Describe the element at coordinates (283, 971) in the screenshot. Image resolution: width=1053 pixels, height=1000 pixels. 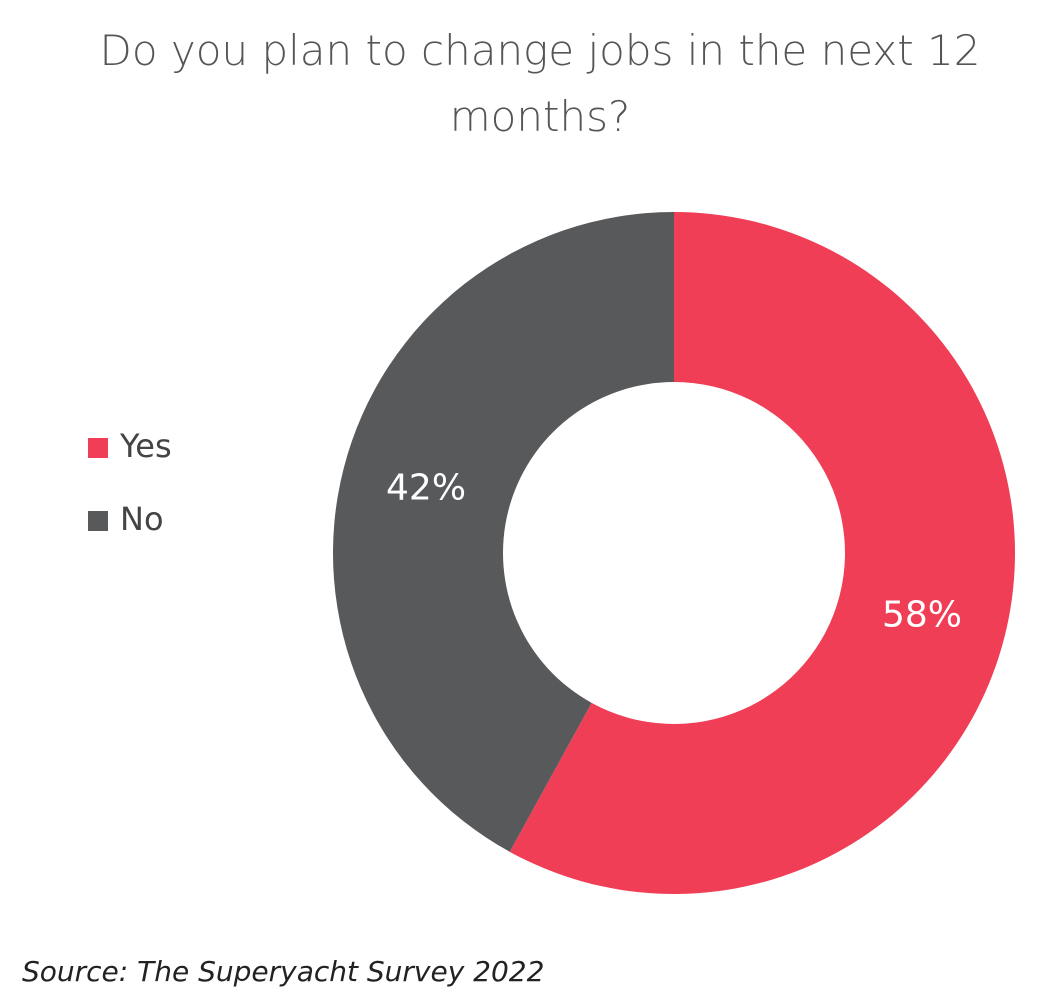
I see `source-note: Source: The Superyacht Survey 2022` at that location.